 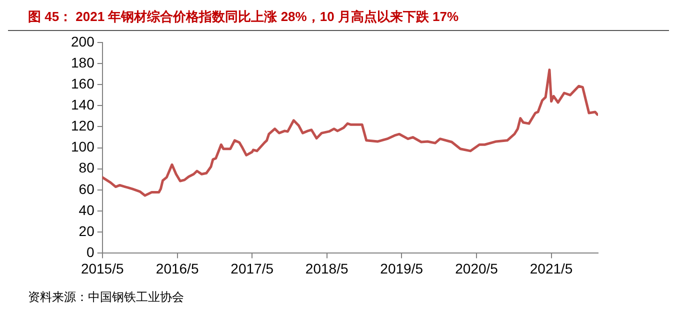 What do you see at coordinates (402, 268) in the screenshot?
I see `x-tick-label: 2019/5` at bounding box center [402, 268].